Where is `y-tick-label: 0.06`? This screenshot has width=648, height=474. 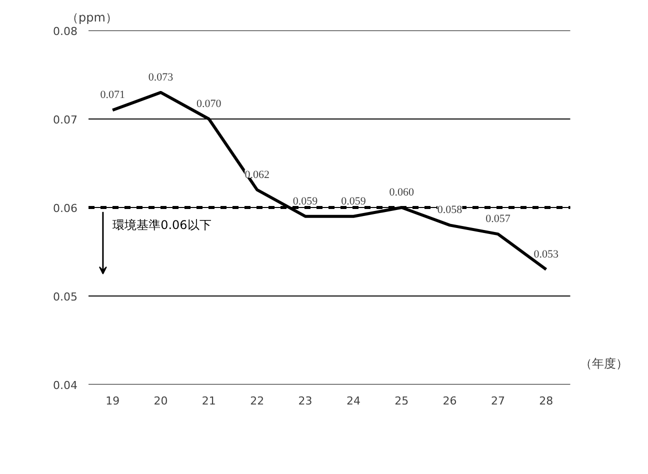 y-tick-label: 0.06 is located at coordinates (65, 208).